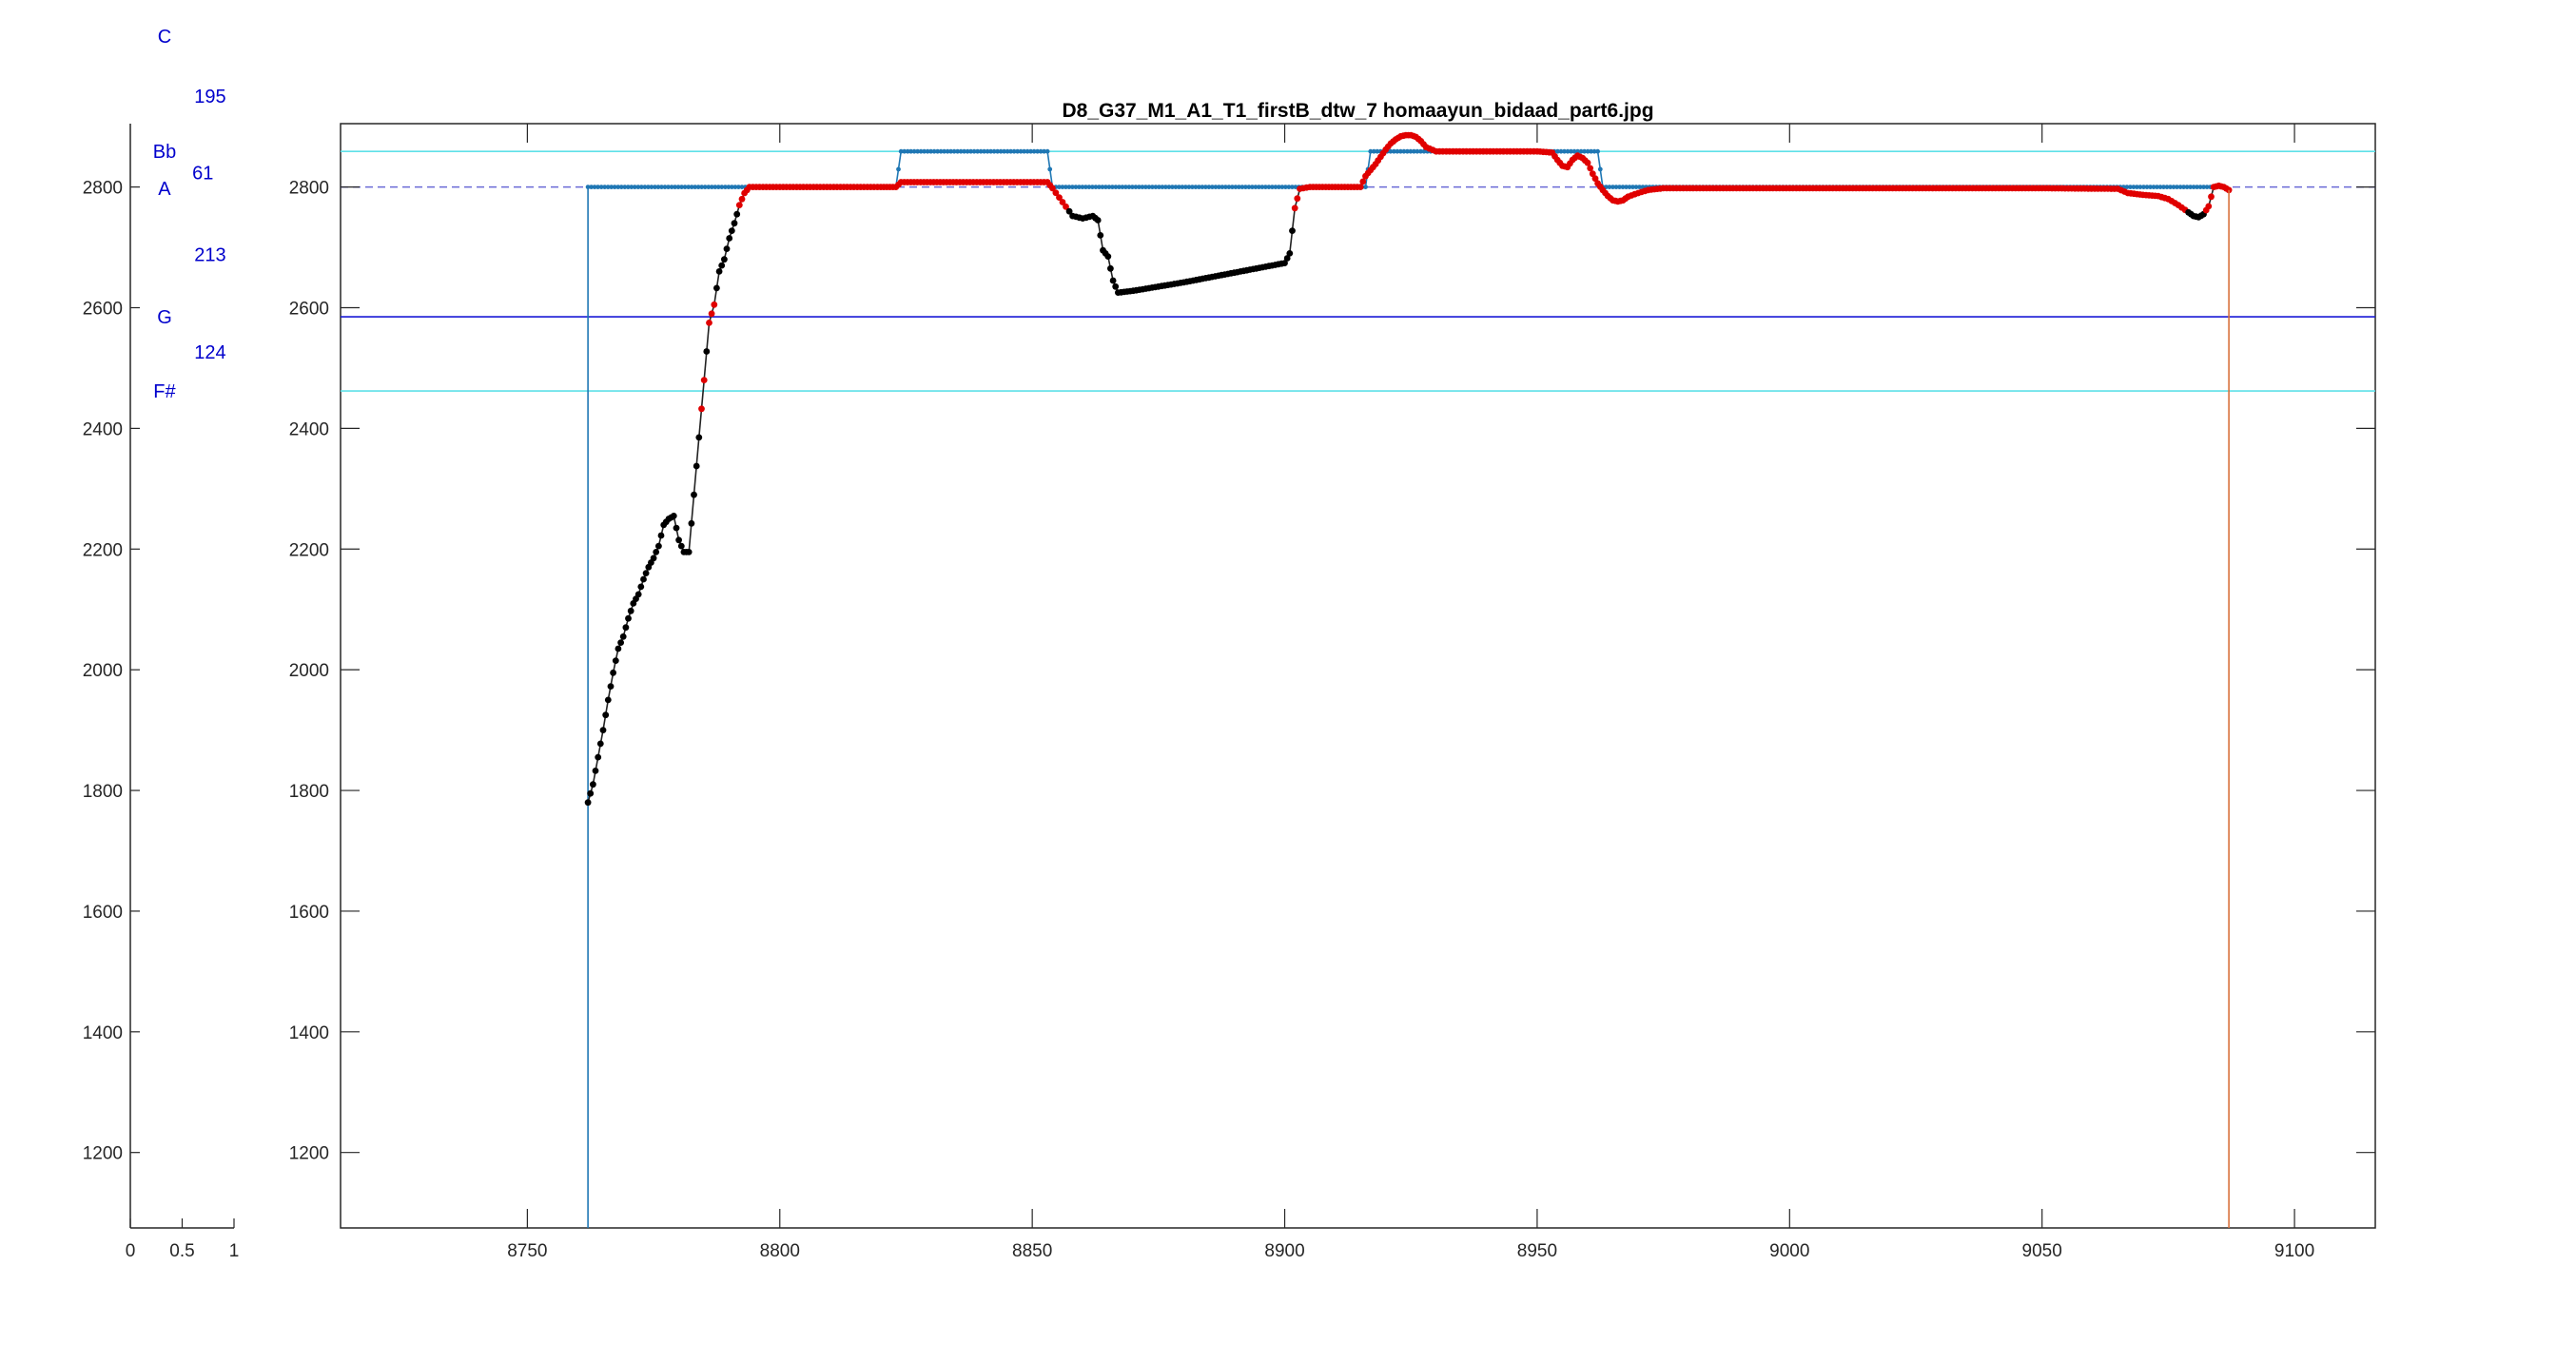 The height and width of the screenshot is (1363, 2576). I want to click on main-y-tick-label: 2800, so click(309, 189).